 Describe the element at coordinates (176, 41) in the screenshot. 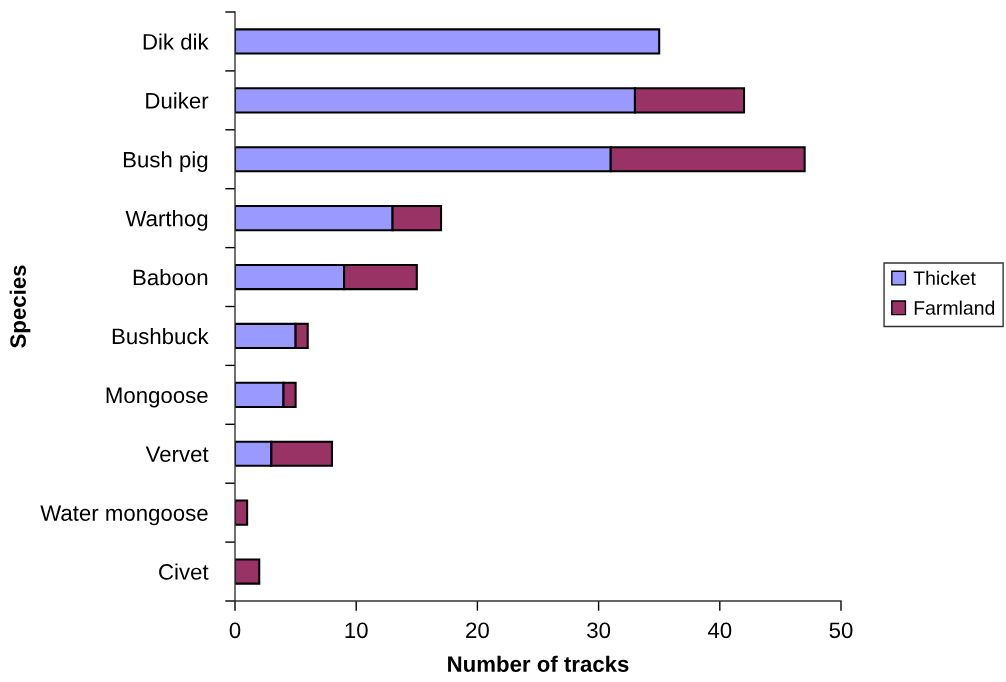

I see `y-tick-label: Dik dik` at that location.